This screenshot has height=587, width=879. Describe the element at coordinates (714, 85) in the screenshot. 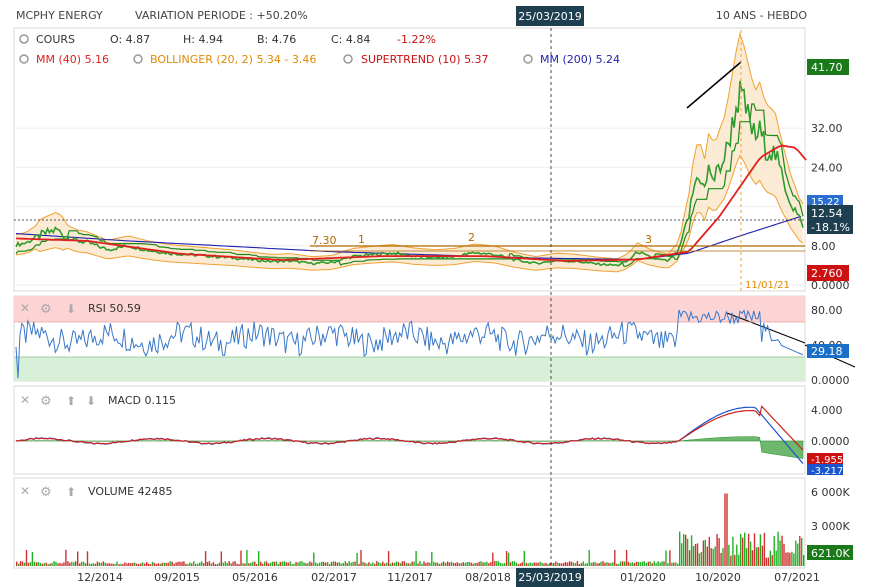

I see `trendline-top` at that location.